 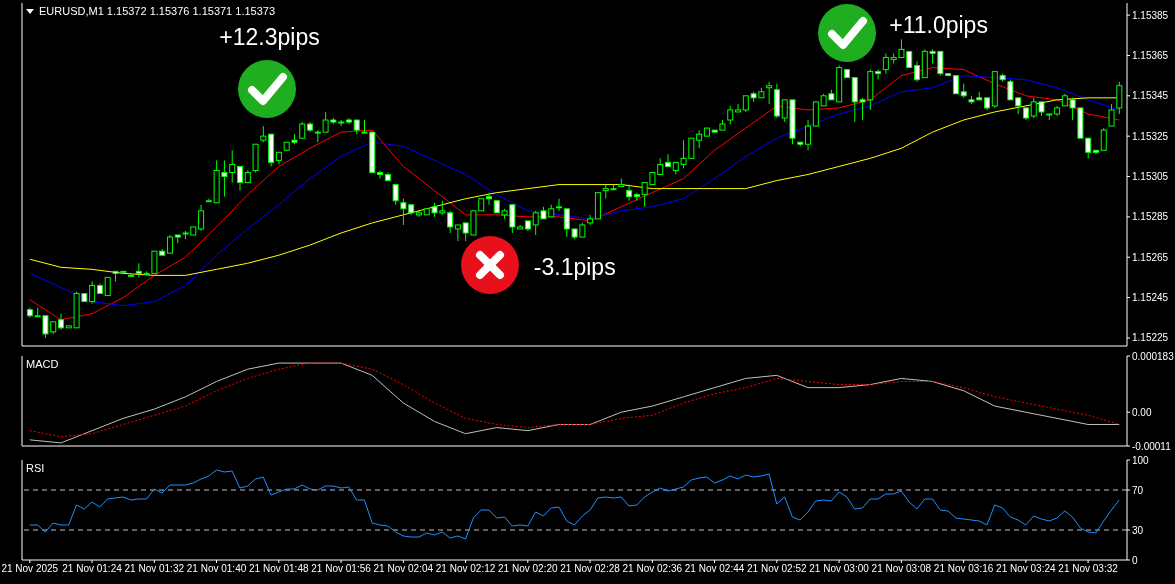 What do you see at coordinates (714, 569) in the screenshot?
I see `x-tick-label: 21 Nov 02:44` at bounding box center [714, 569].